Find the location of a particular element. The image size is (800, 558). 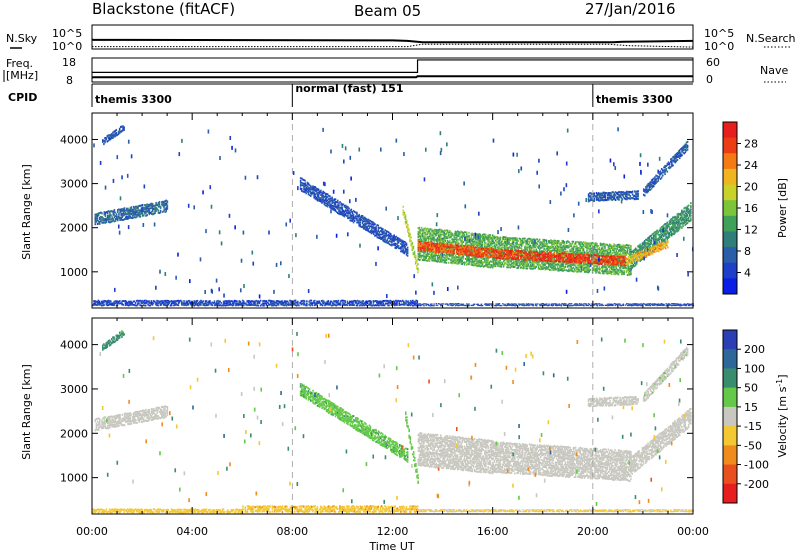

date-title: 27/Jan/2016 is located at coordinates (630, 9).